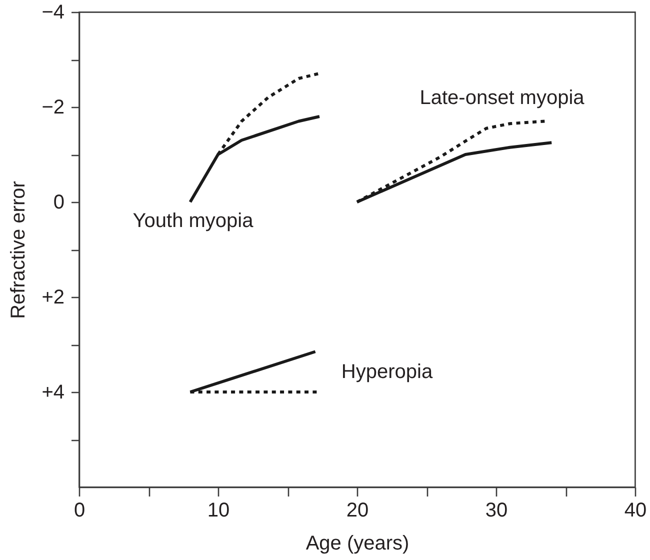 The width and height of the screenshot is (650, 560). What do you see at coordinates (53, 107) in the screenshot?
I see `y-tick-label: −2` at bounding box center [53, 107].